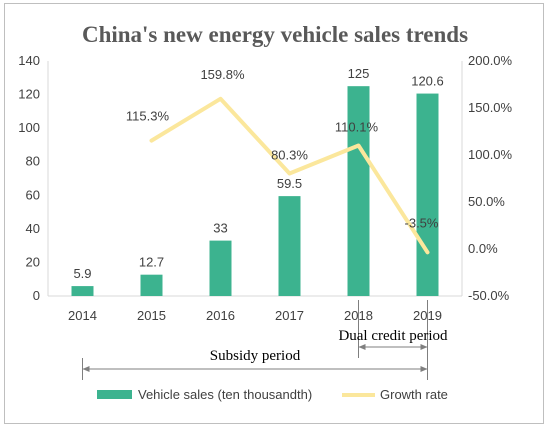 The width and height of the screenshot is (550, 429). I want to click on x-tick-label: 2017, so click(289, 315).